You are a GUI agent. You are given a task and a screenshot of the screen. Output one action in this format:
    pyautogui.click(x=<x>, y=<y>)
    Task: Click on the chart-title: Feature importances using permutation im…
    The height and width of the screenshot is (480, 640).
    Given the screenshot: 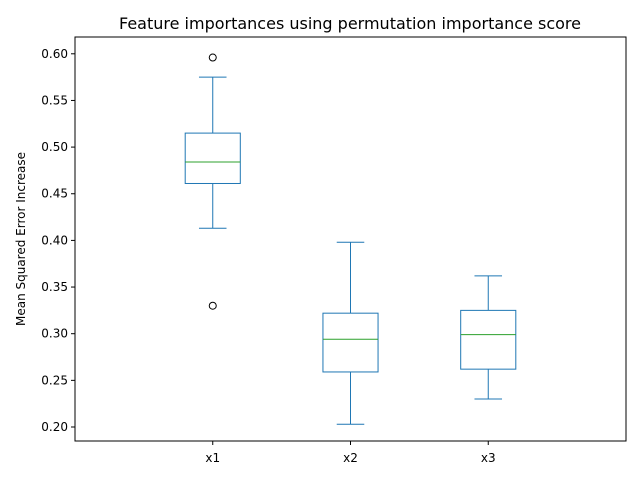 What is the action you would take?
    pyautogui.click(x=350, y=23)
    